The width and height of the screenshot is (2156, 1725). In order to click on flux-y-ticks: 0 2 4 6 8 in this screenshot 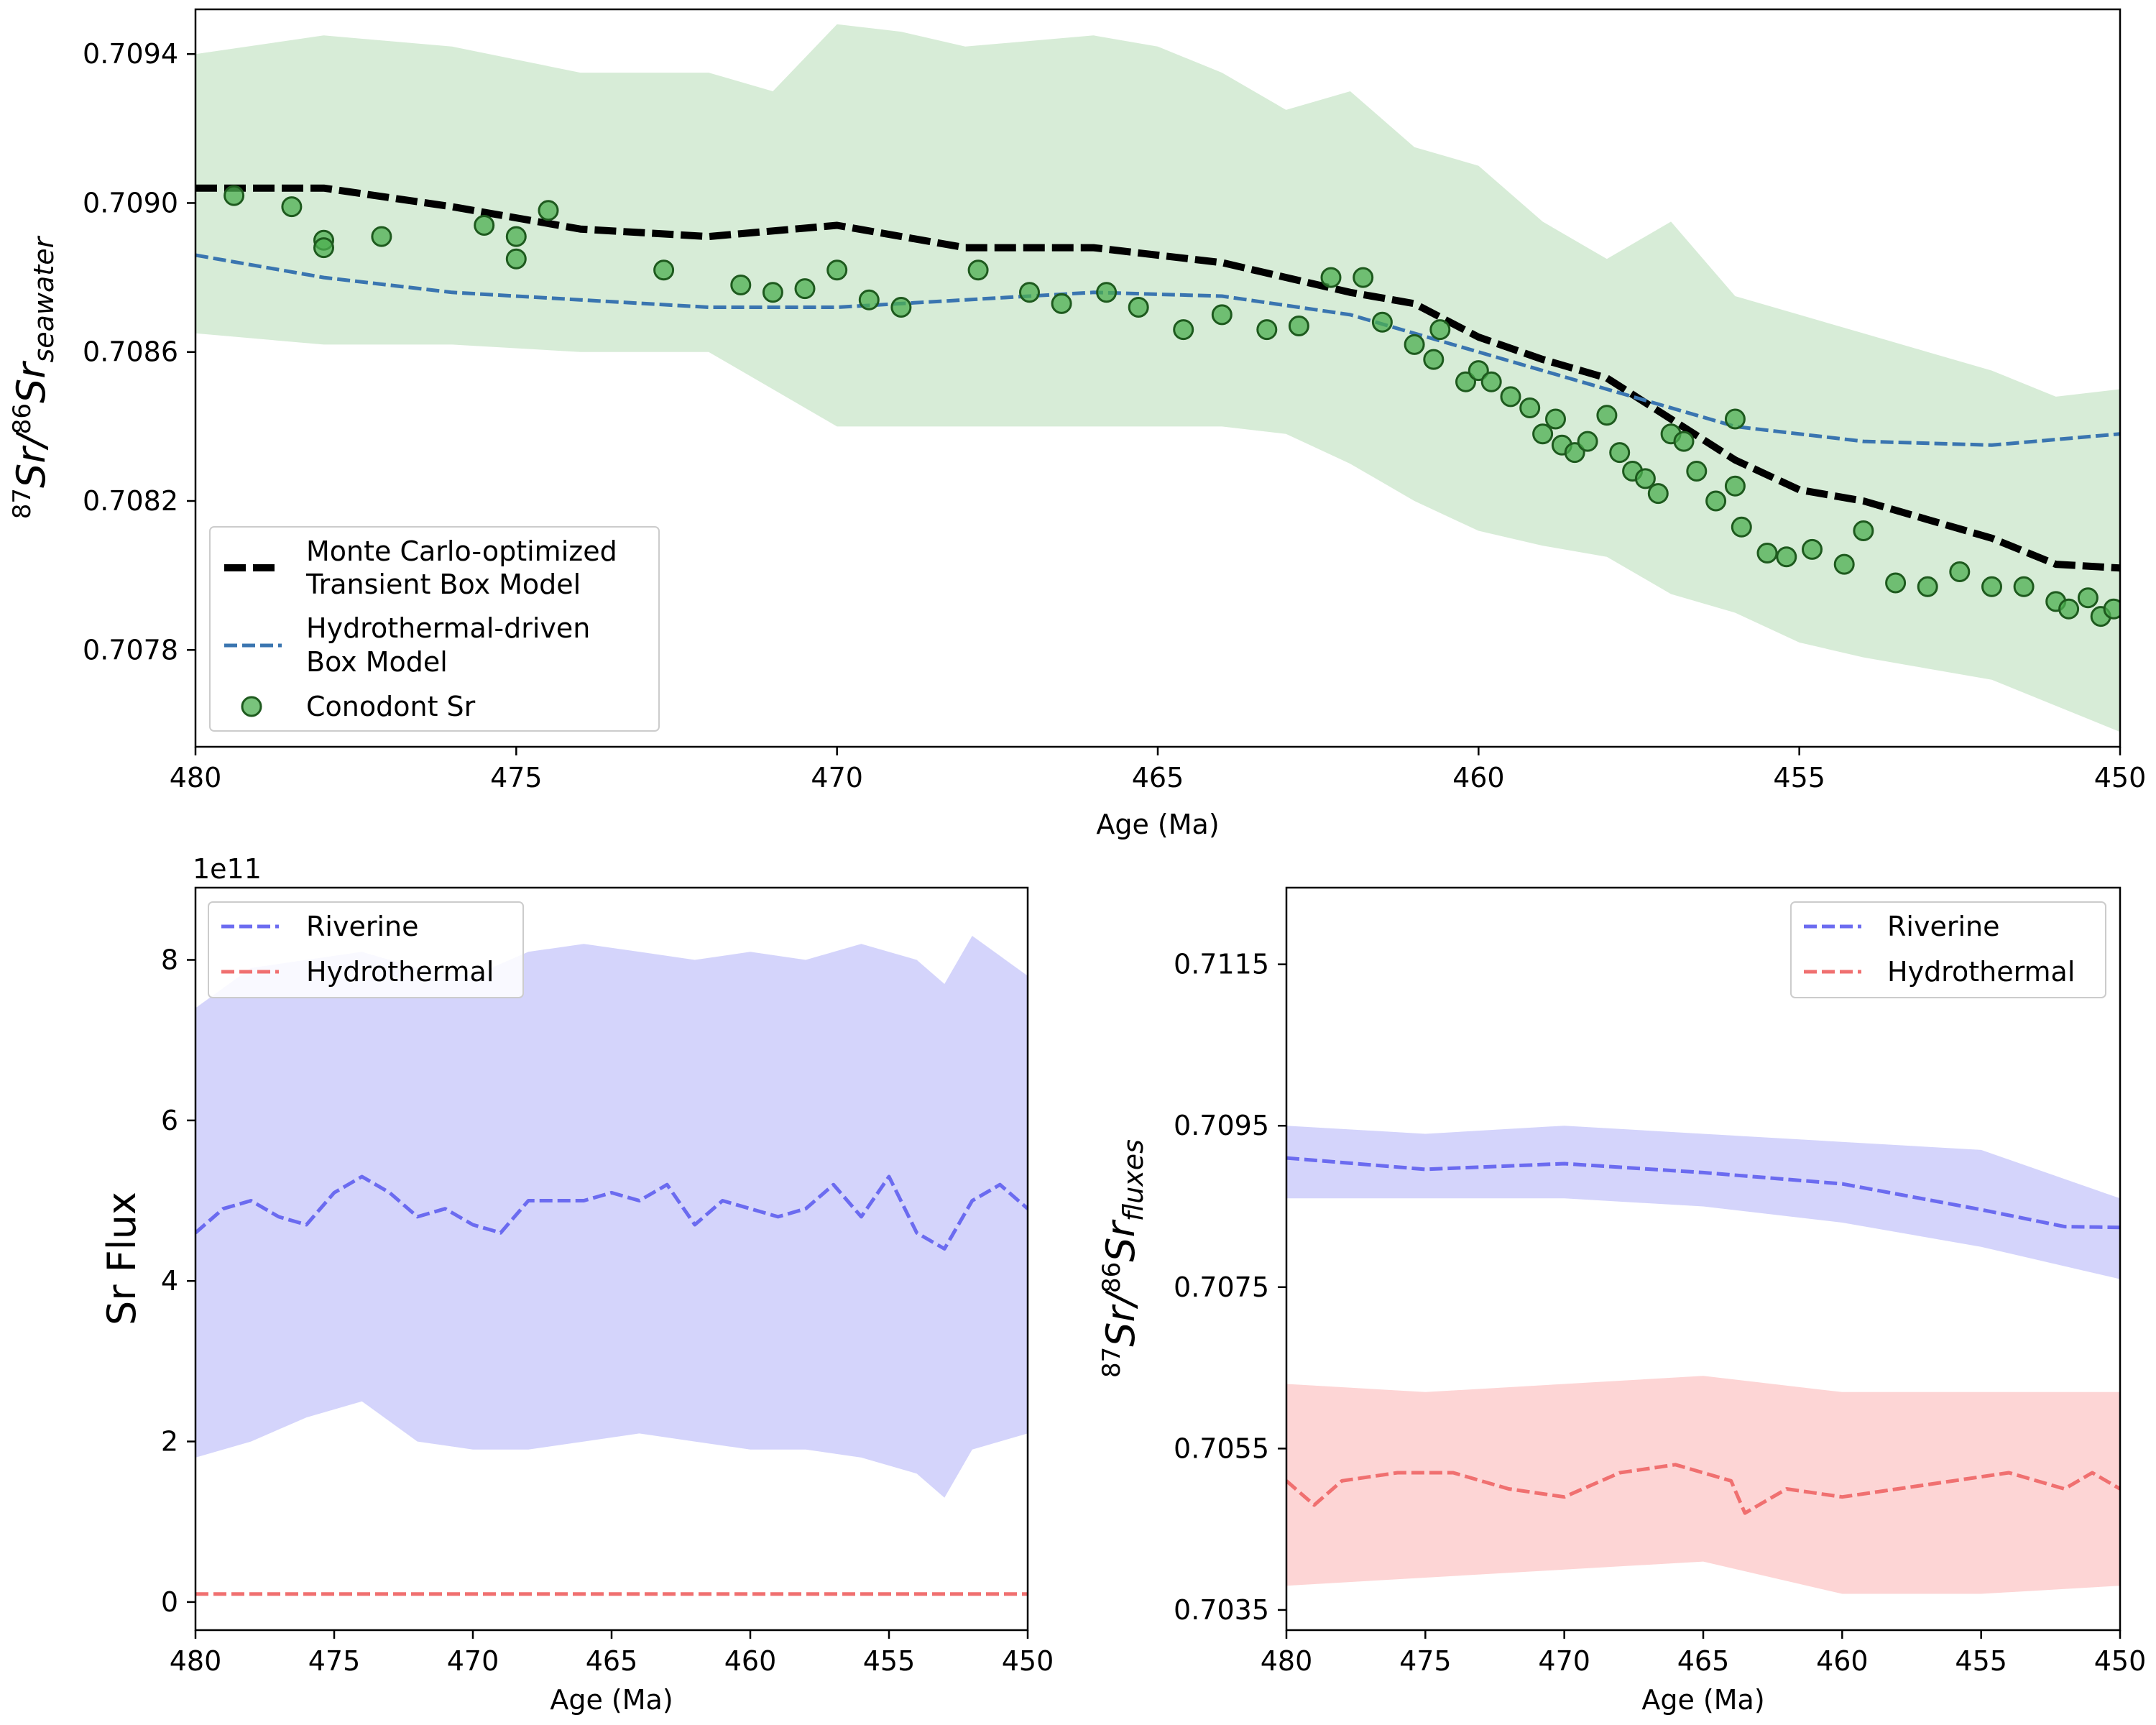, I will do `click(178, 1281)`.